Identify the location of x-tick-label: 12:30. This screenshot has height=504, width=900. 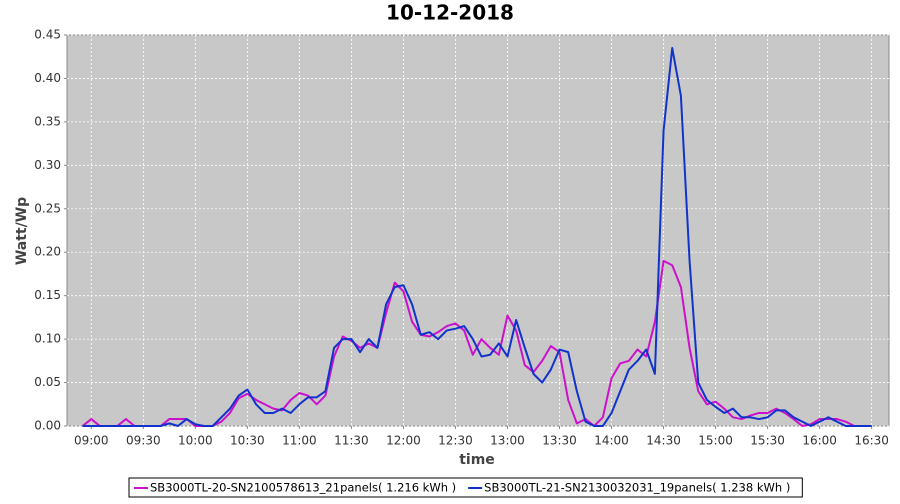
(455, 441).